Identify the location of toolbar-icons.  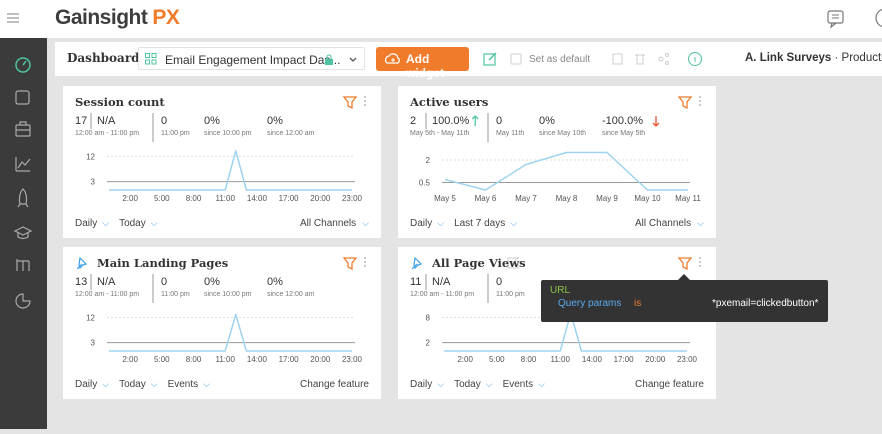
(633, 59).